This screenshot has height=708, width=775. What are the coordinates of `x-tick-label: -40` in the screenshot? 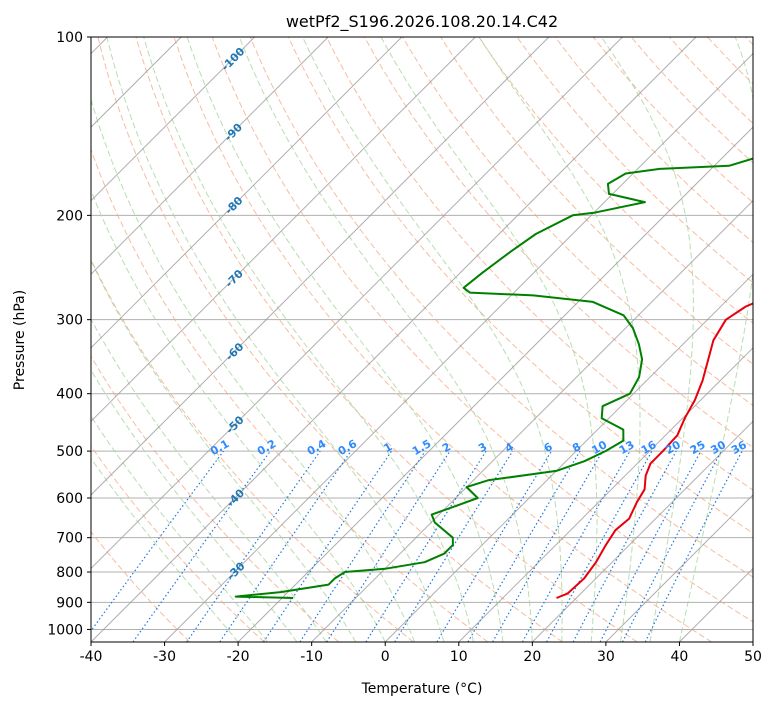 It's located at (91, 657).